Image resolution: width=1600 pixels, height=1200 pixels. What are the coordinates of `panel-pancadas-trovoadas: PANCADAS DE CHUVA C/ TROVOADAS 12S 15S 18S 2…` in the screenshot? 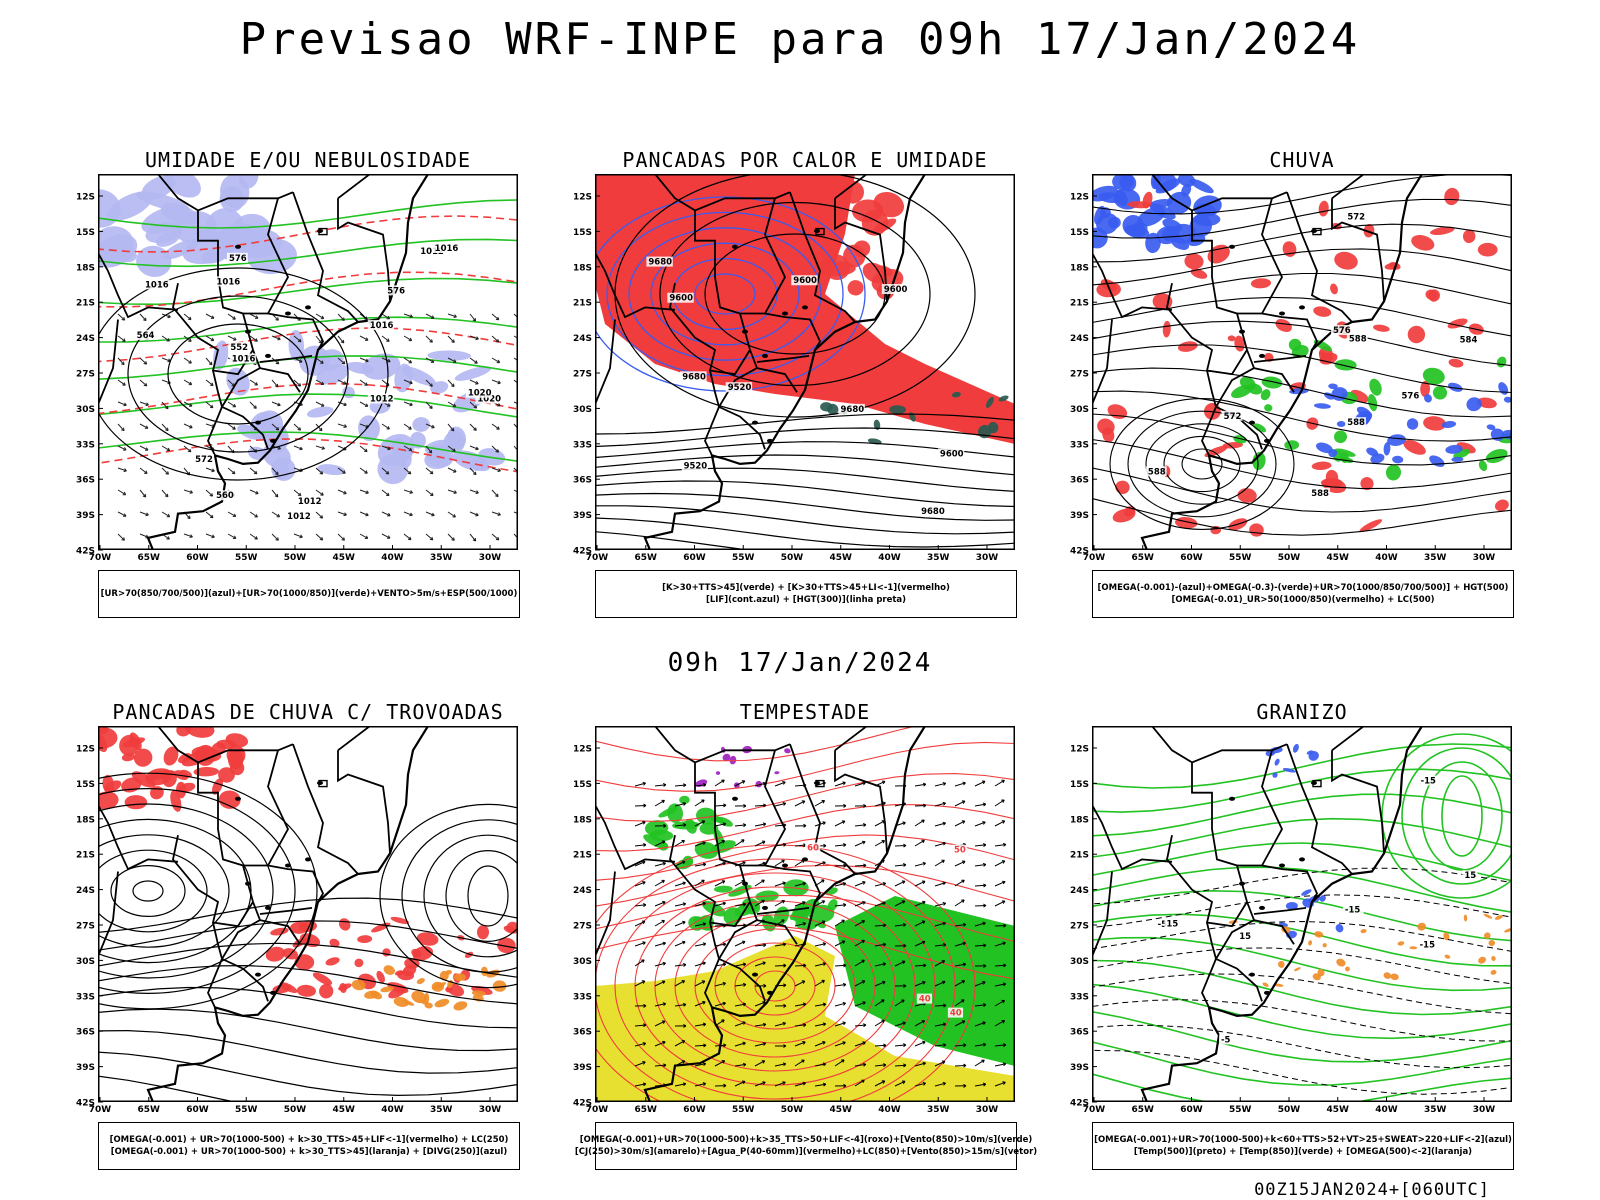 It's located at (298, 937).